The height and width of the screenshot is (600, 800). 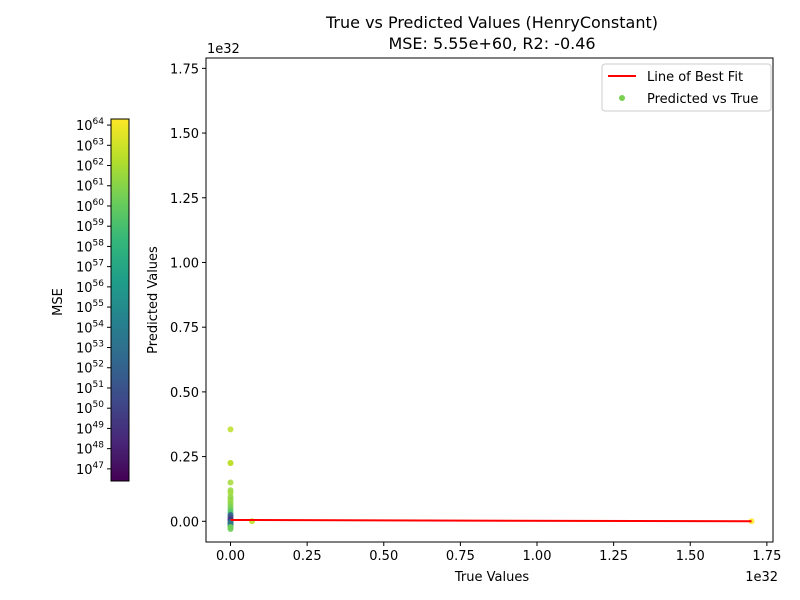 What do you see at coordinates (90, 145) in the screenshot?
I see `colorbar-tick-label: 1063` at bounding box center [90, 145].